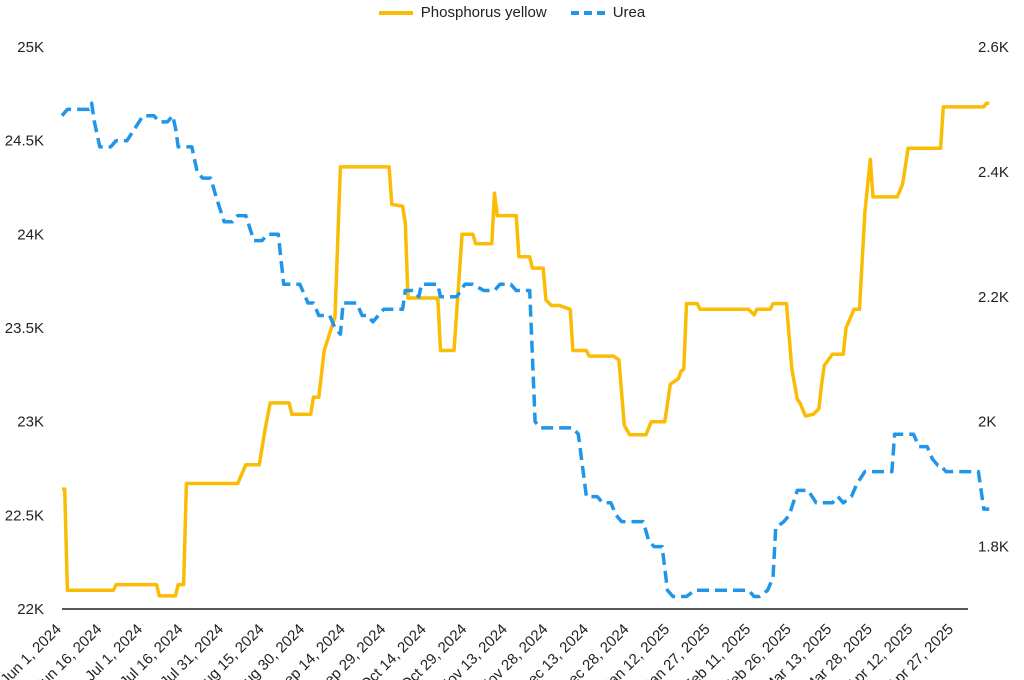 This screenshot has width=1024, height=680. Describe the element at coordinates (395, 12) in the screenshot. I see `legend-swatch-phosphorus` at that location.